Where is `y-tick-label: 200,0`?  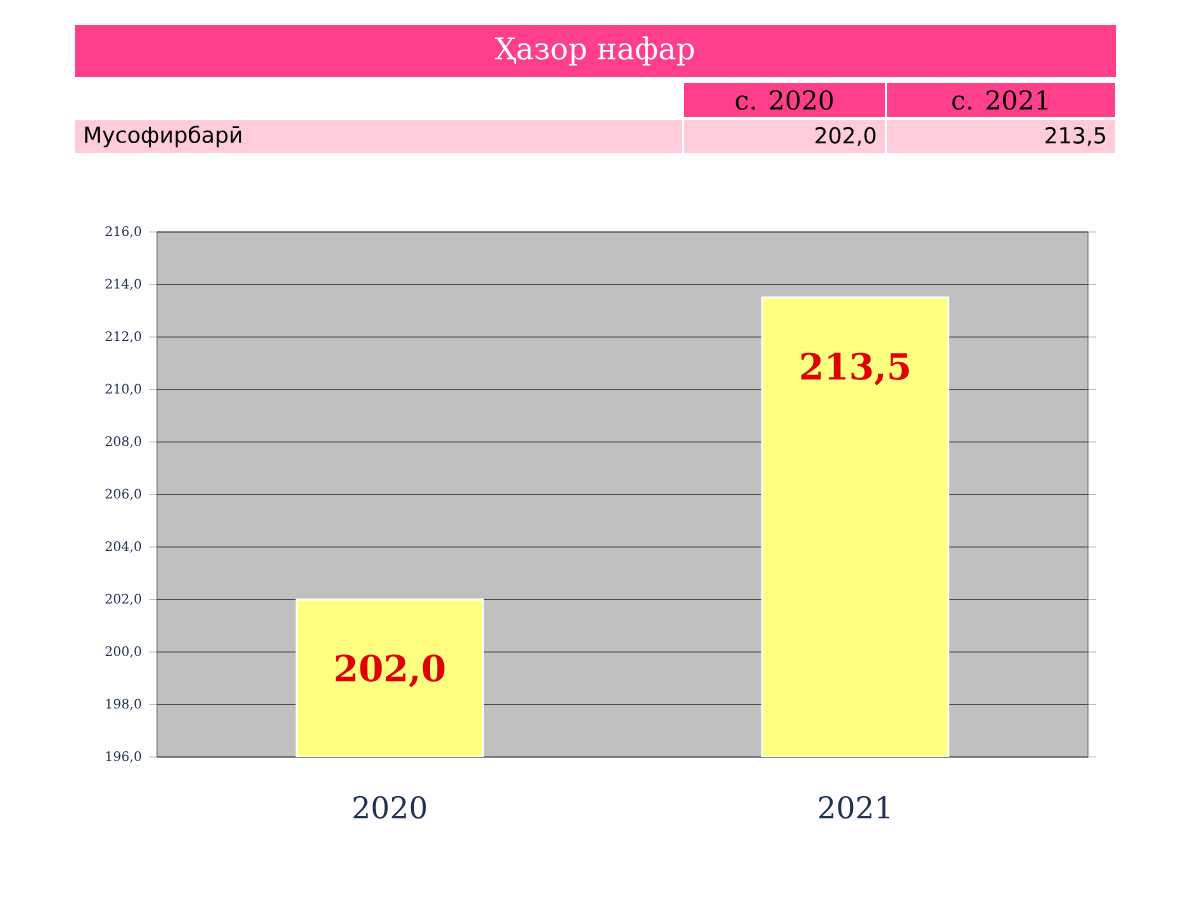
y-tick-label: 200,0 is located at coordinates (123, 652).